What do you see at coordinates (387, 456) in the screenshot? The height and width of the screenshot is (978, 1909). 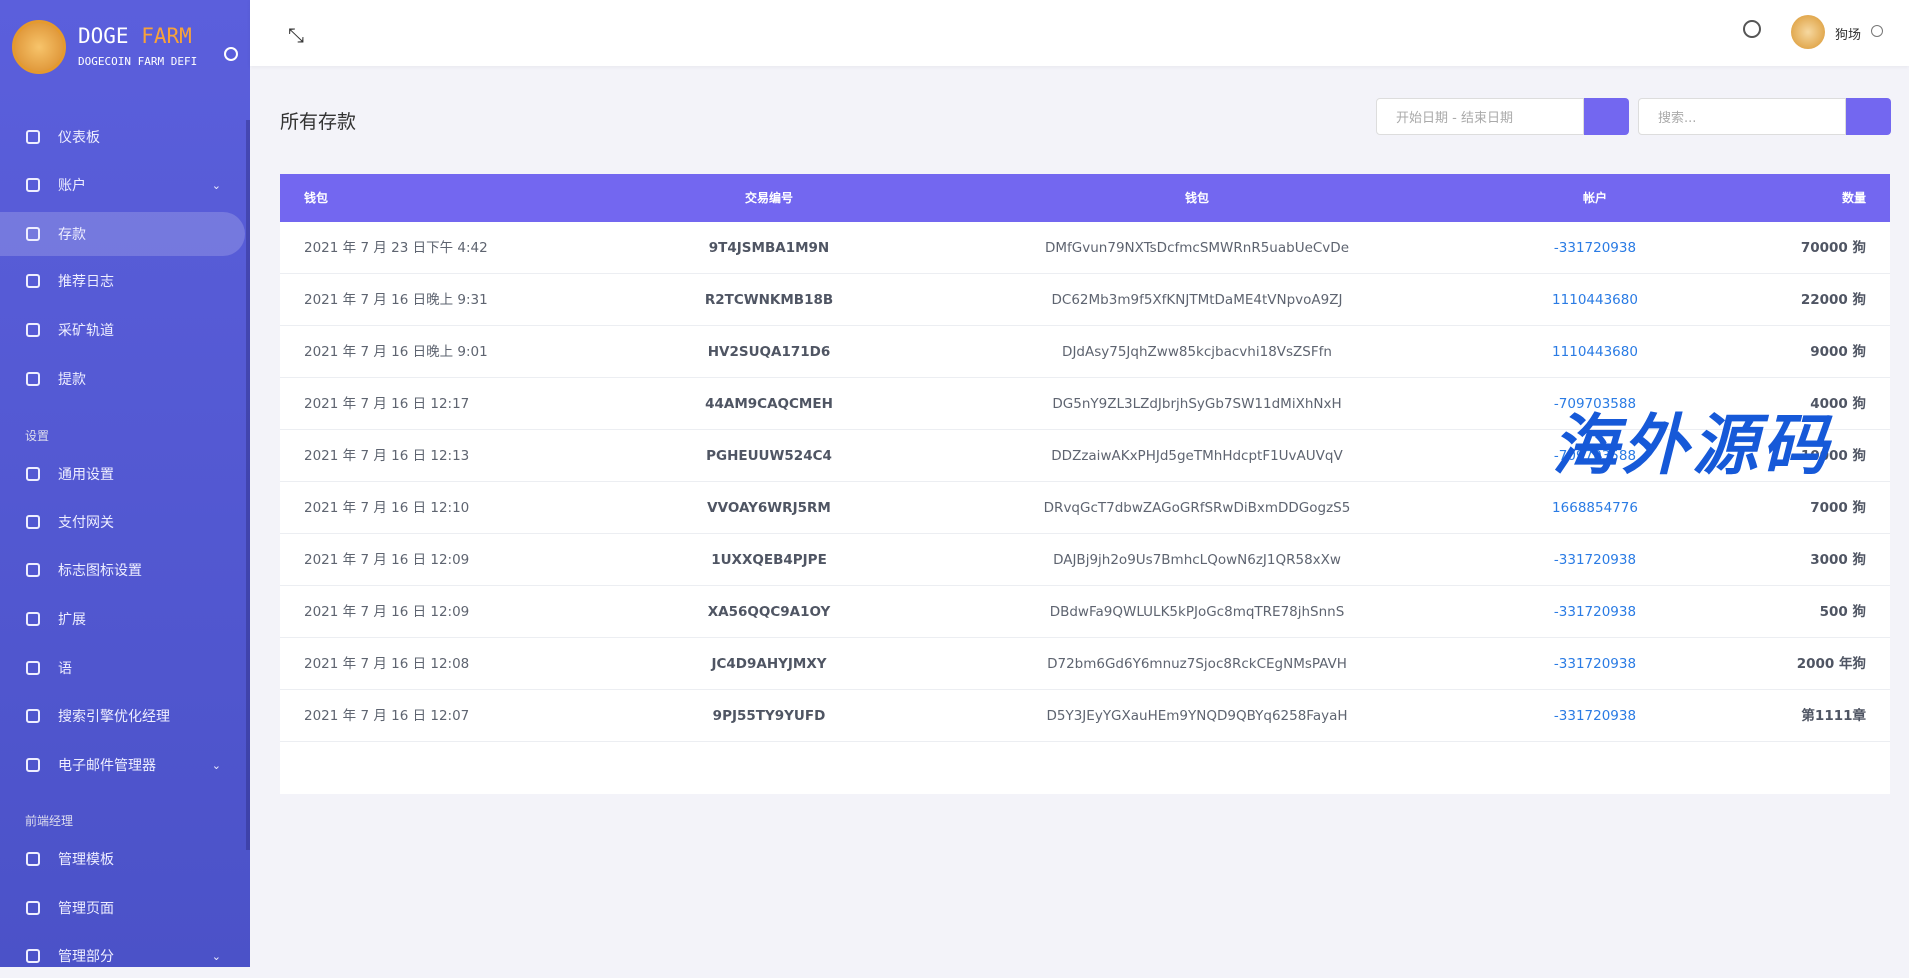 I see `date: 2021 年 7 月 16 日 12:13` at bounding box center [387, 456].